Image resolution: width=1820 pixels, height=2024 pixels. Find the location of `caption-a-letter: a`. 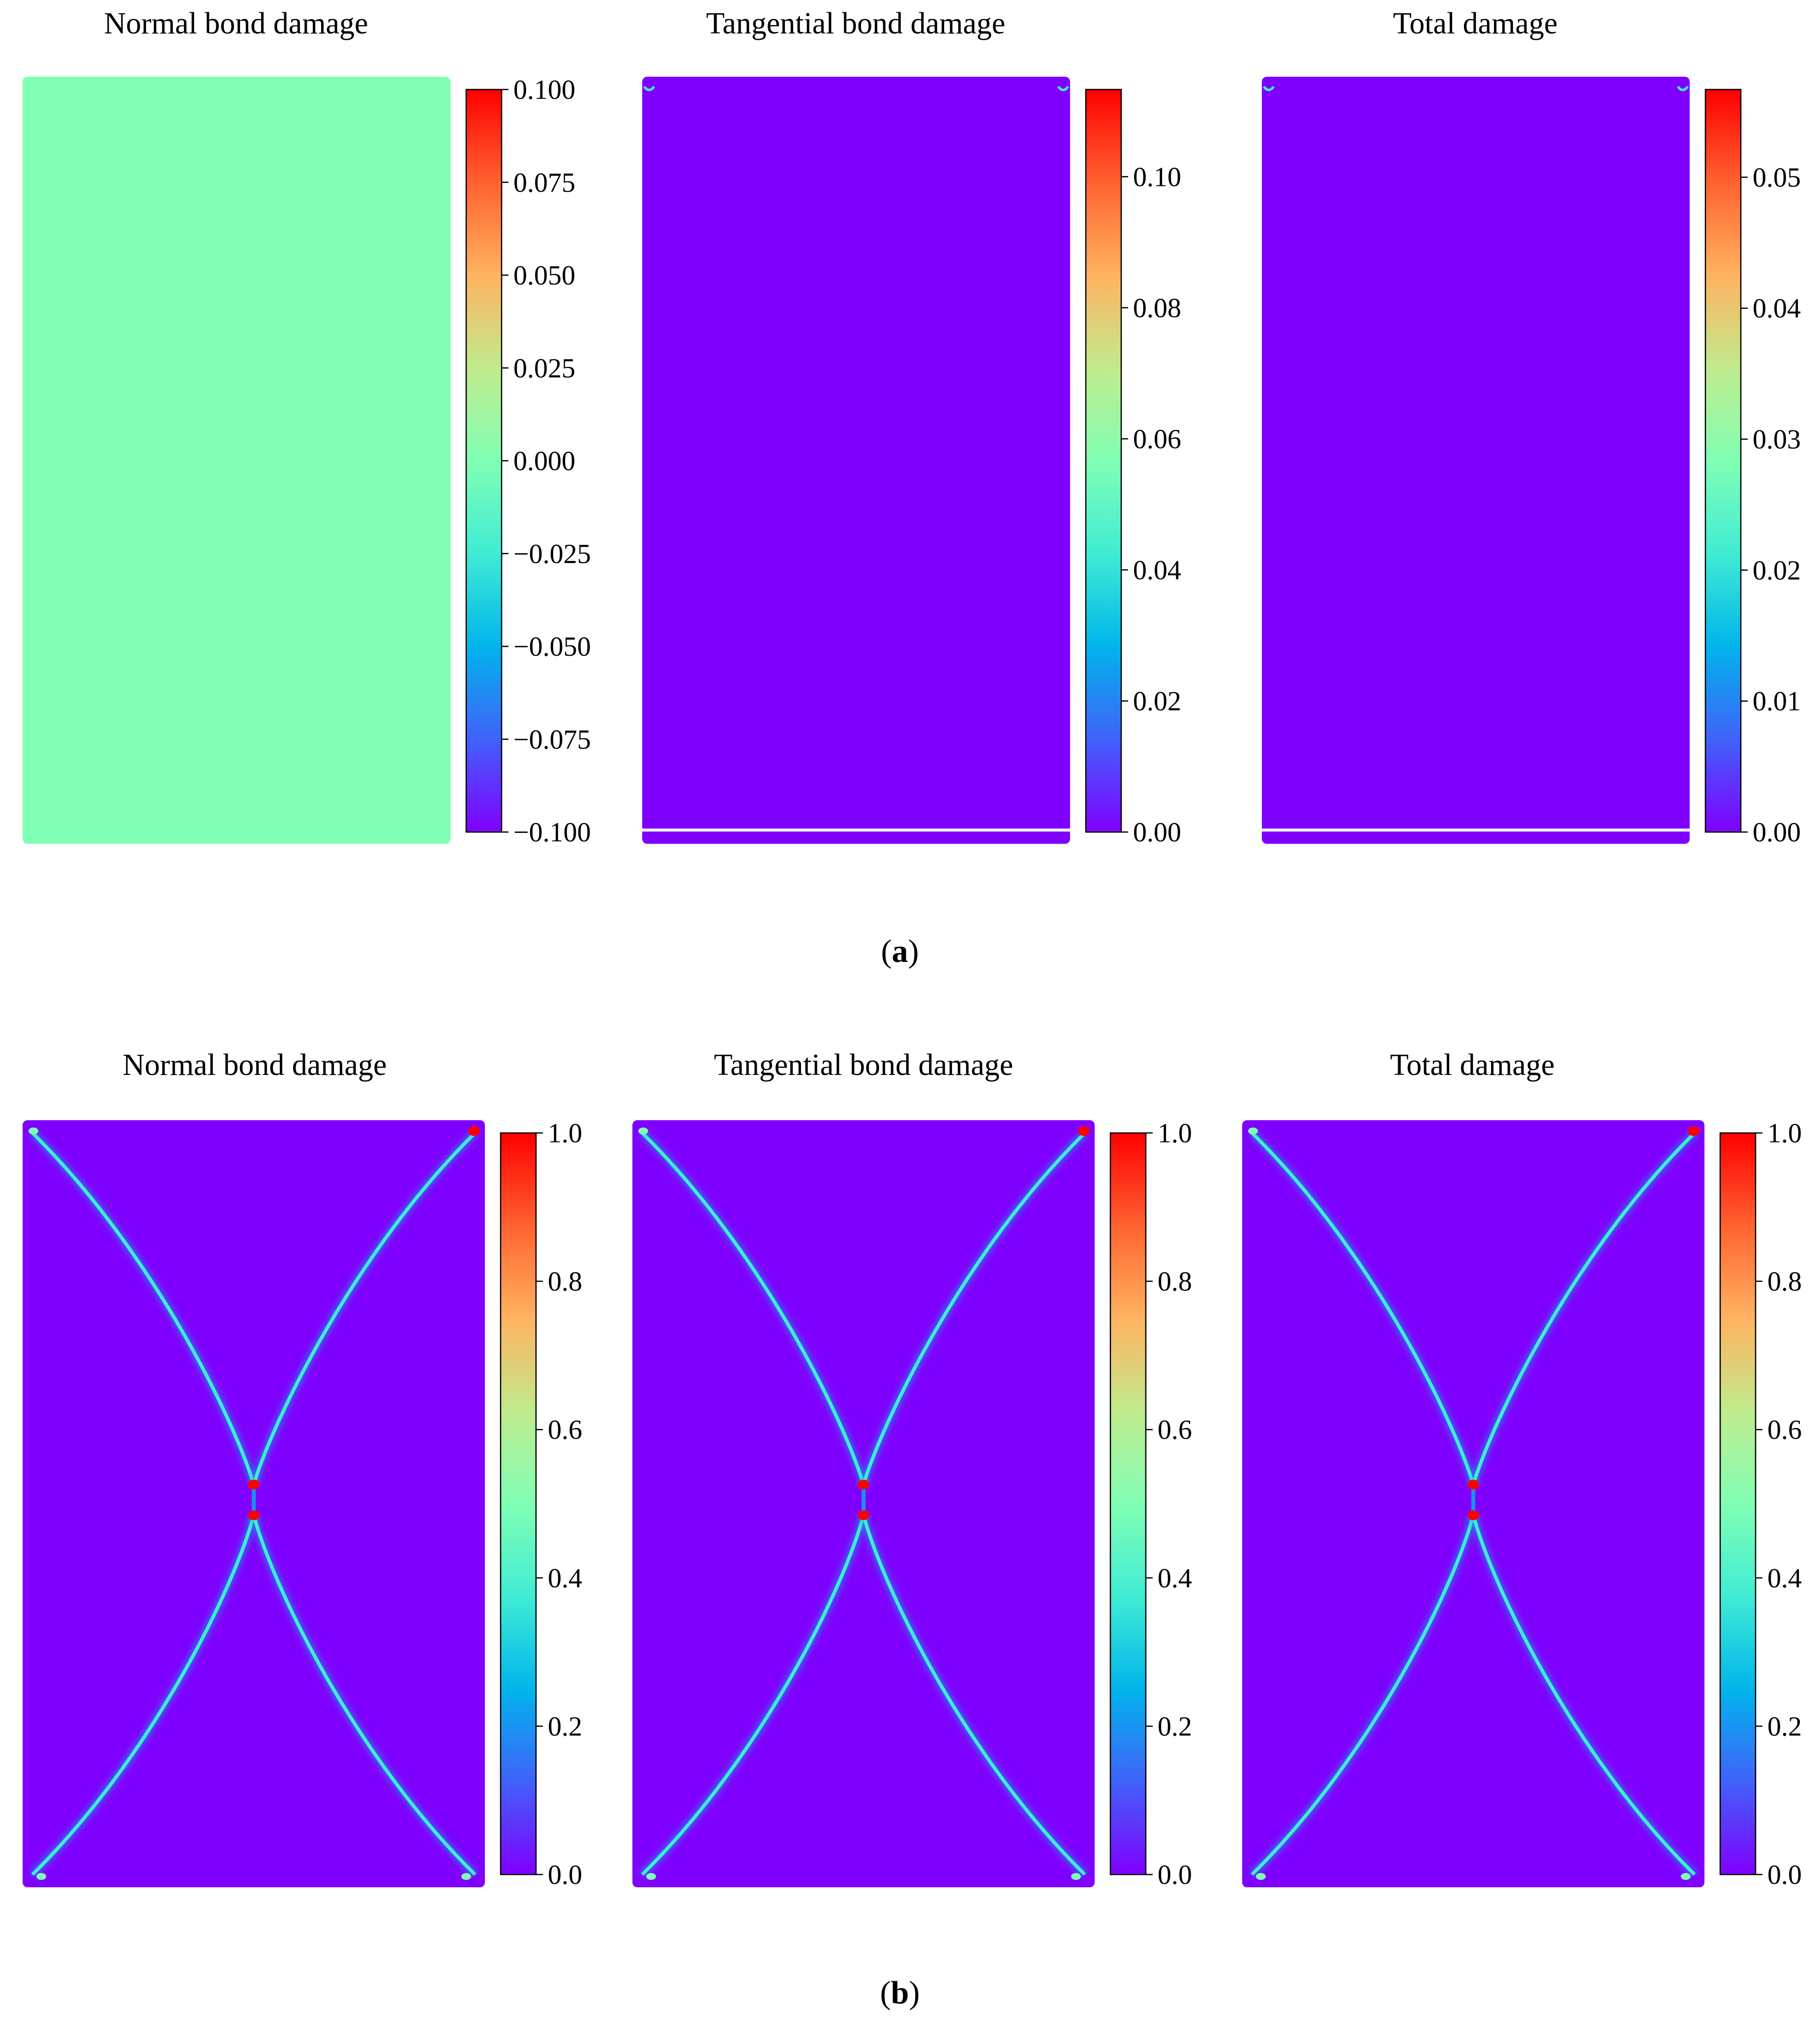

caption-a-letter: a is located at coordinates (900, 951).